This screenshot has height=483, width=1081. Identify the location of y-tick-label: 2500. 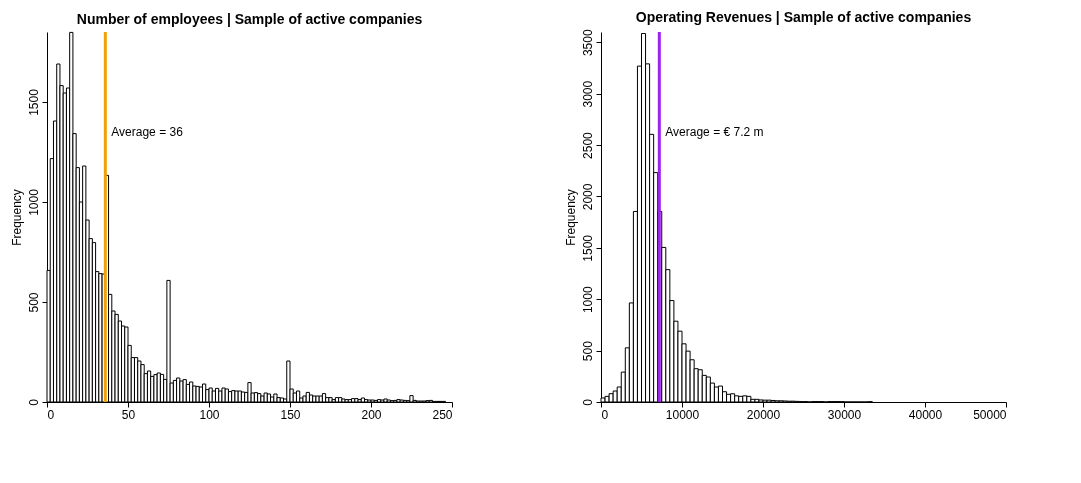
(587, 145).